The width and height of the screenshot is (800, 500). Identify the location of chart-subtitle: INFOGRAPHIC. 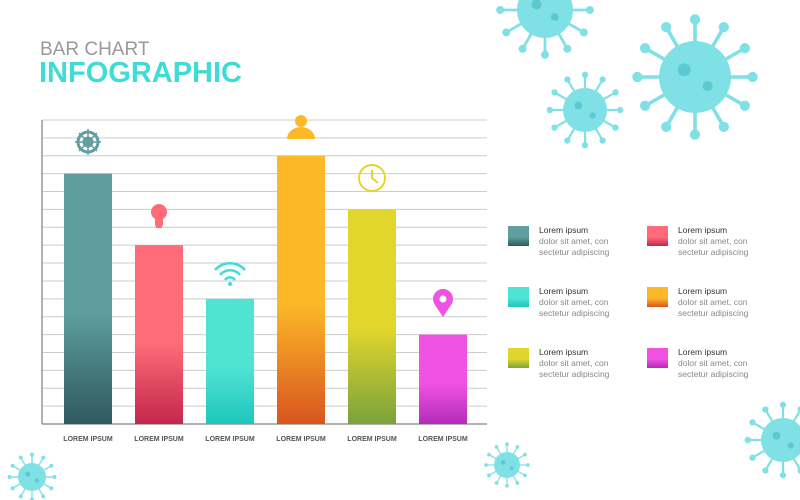
(140, 73).